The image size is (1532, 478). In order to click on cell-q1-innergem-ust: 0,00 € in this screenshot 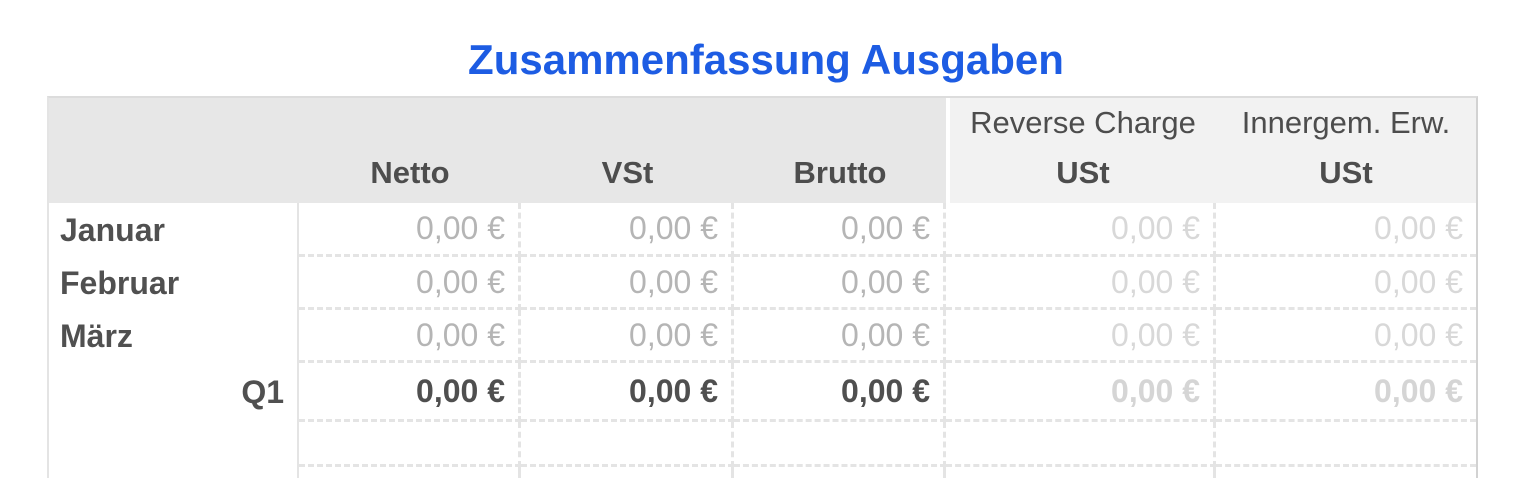, I will do `click(1346, 392)`.